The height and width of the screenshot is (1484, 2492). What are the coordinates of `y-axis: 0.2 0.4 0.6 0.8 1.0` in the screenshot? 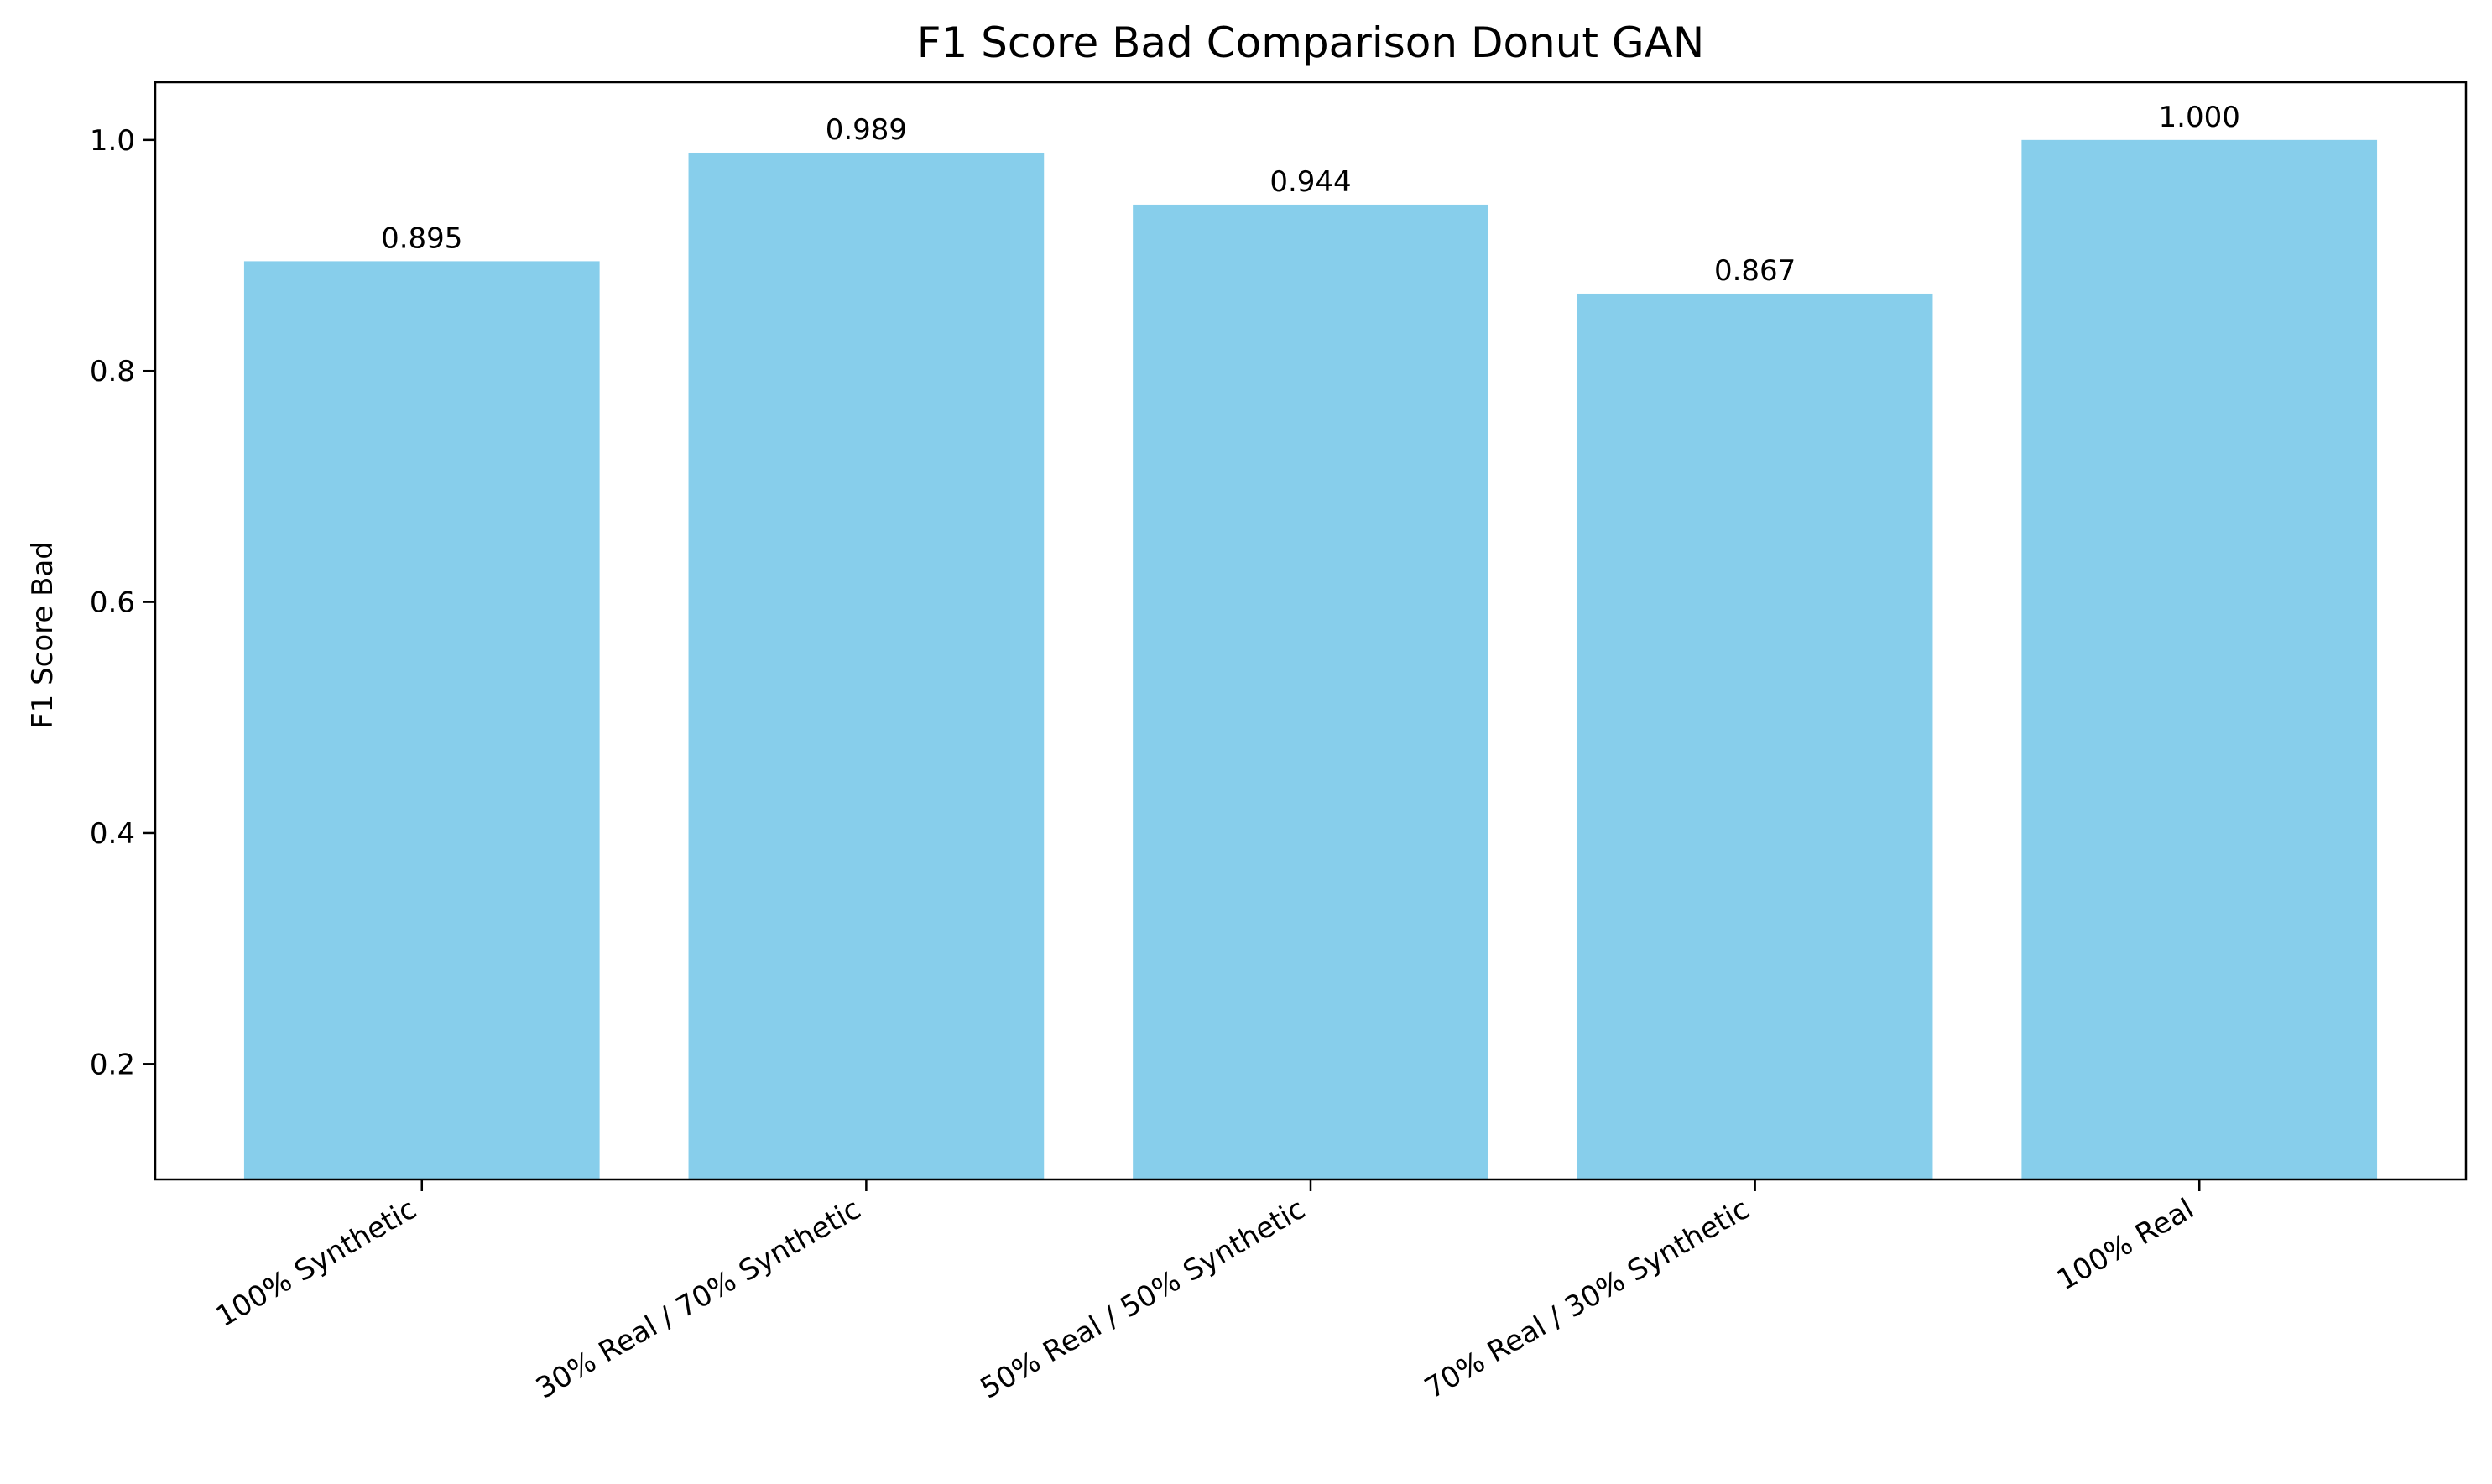 It's located at (123, 602).